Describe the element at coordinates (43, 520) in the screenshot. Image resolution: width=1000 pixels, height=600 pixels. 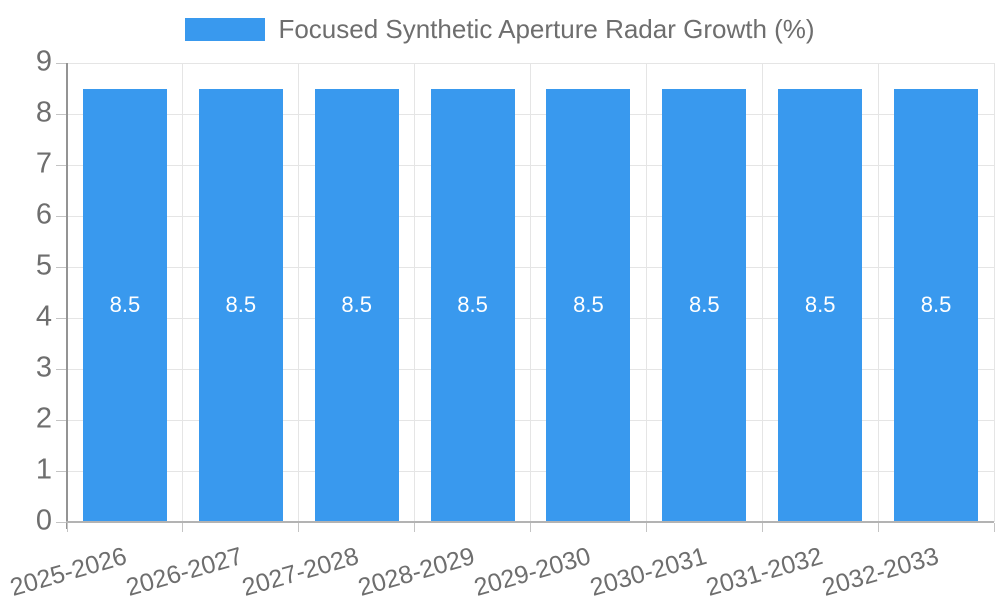
I see `y-axis-label: 0` at that location.